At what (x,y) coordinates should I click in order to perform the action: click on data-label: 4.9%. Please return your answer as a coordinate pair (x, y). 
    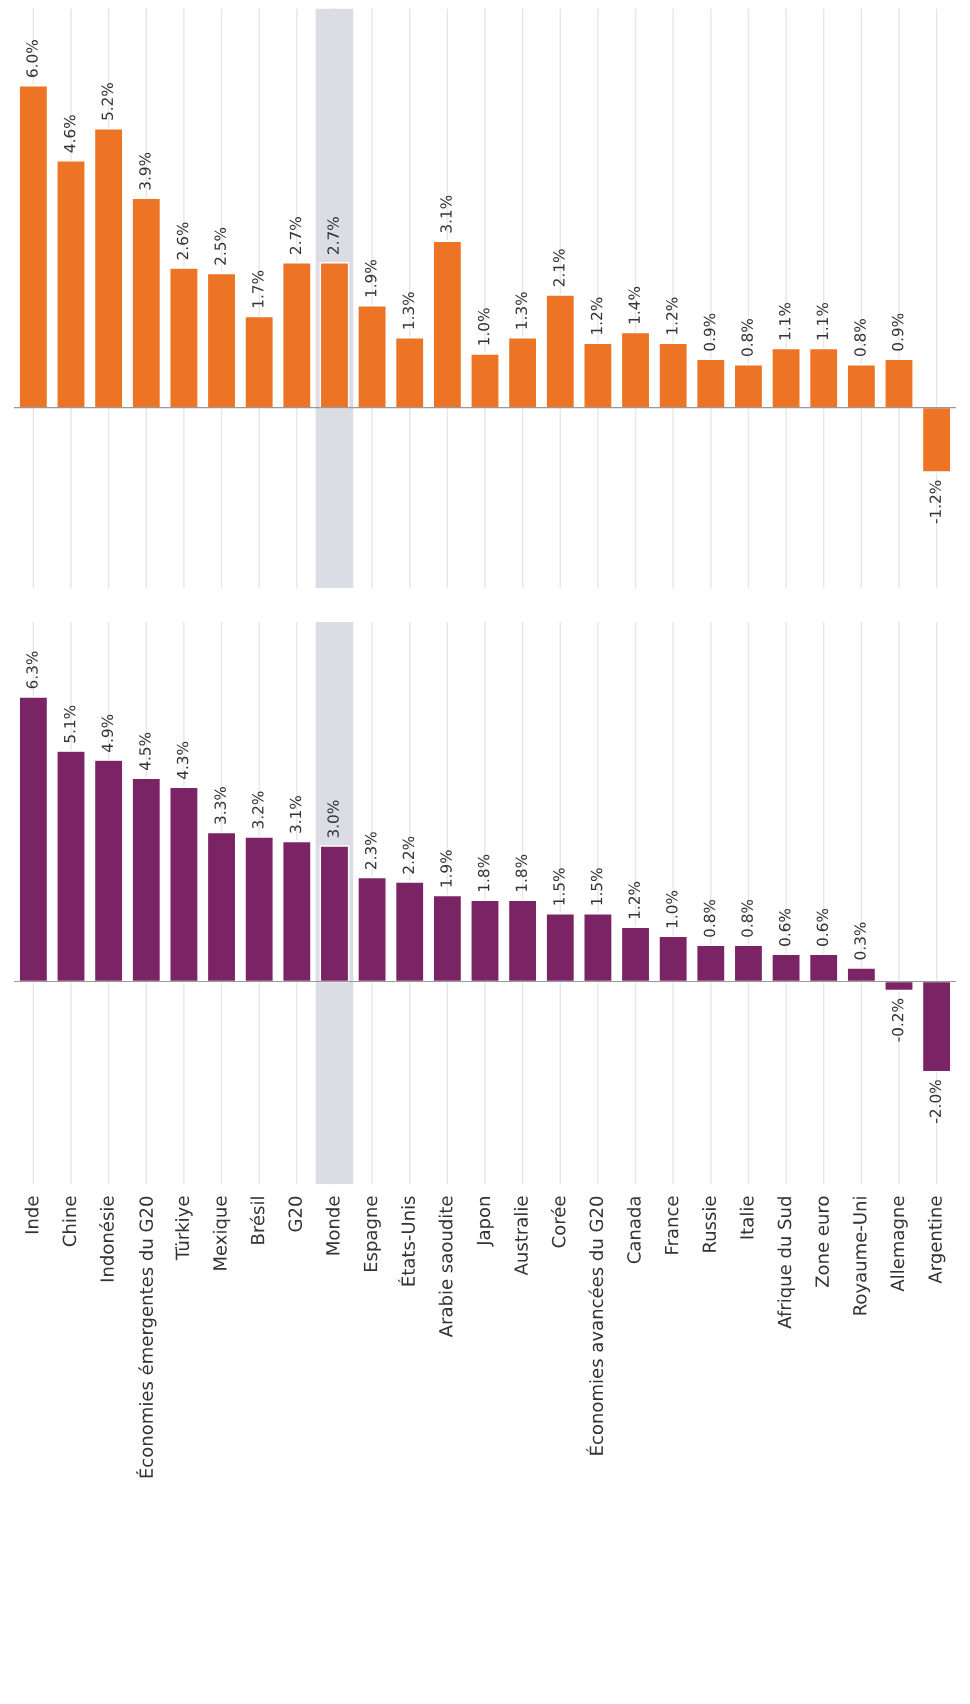
    Looking at the image, I should click on (107, 733).